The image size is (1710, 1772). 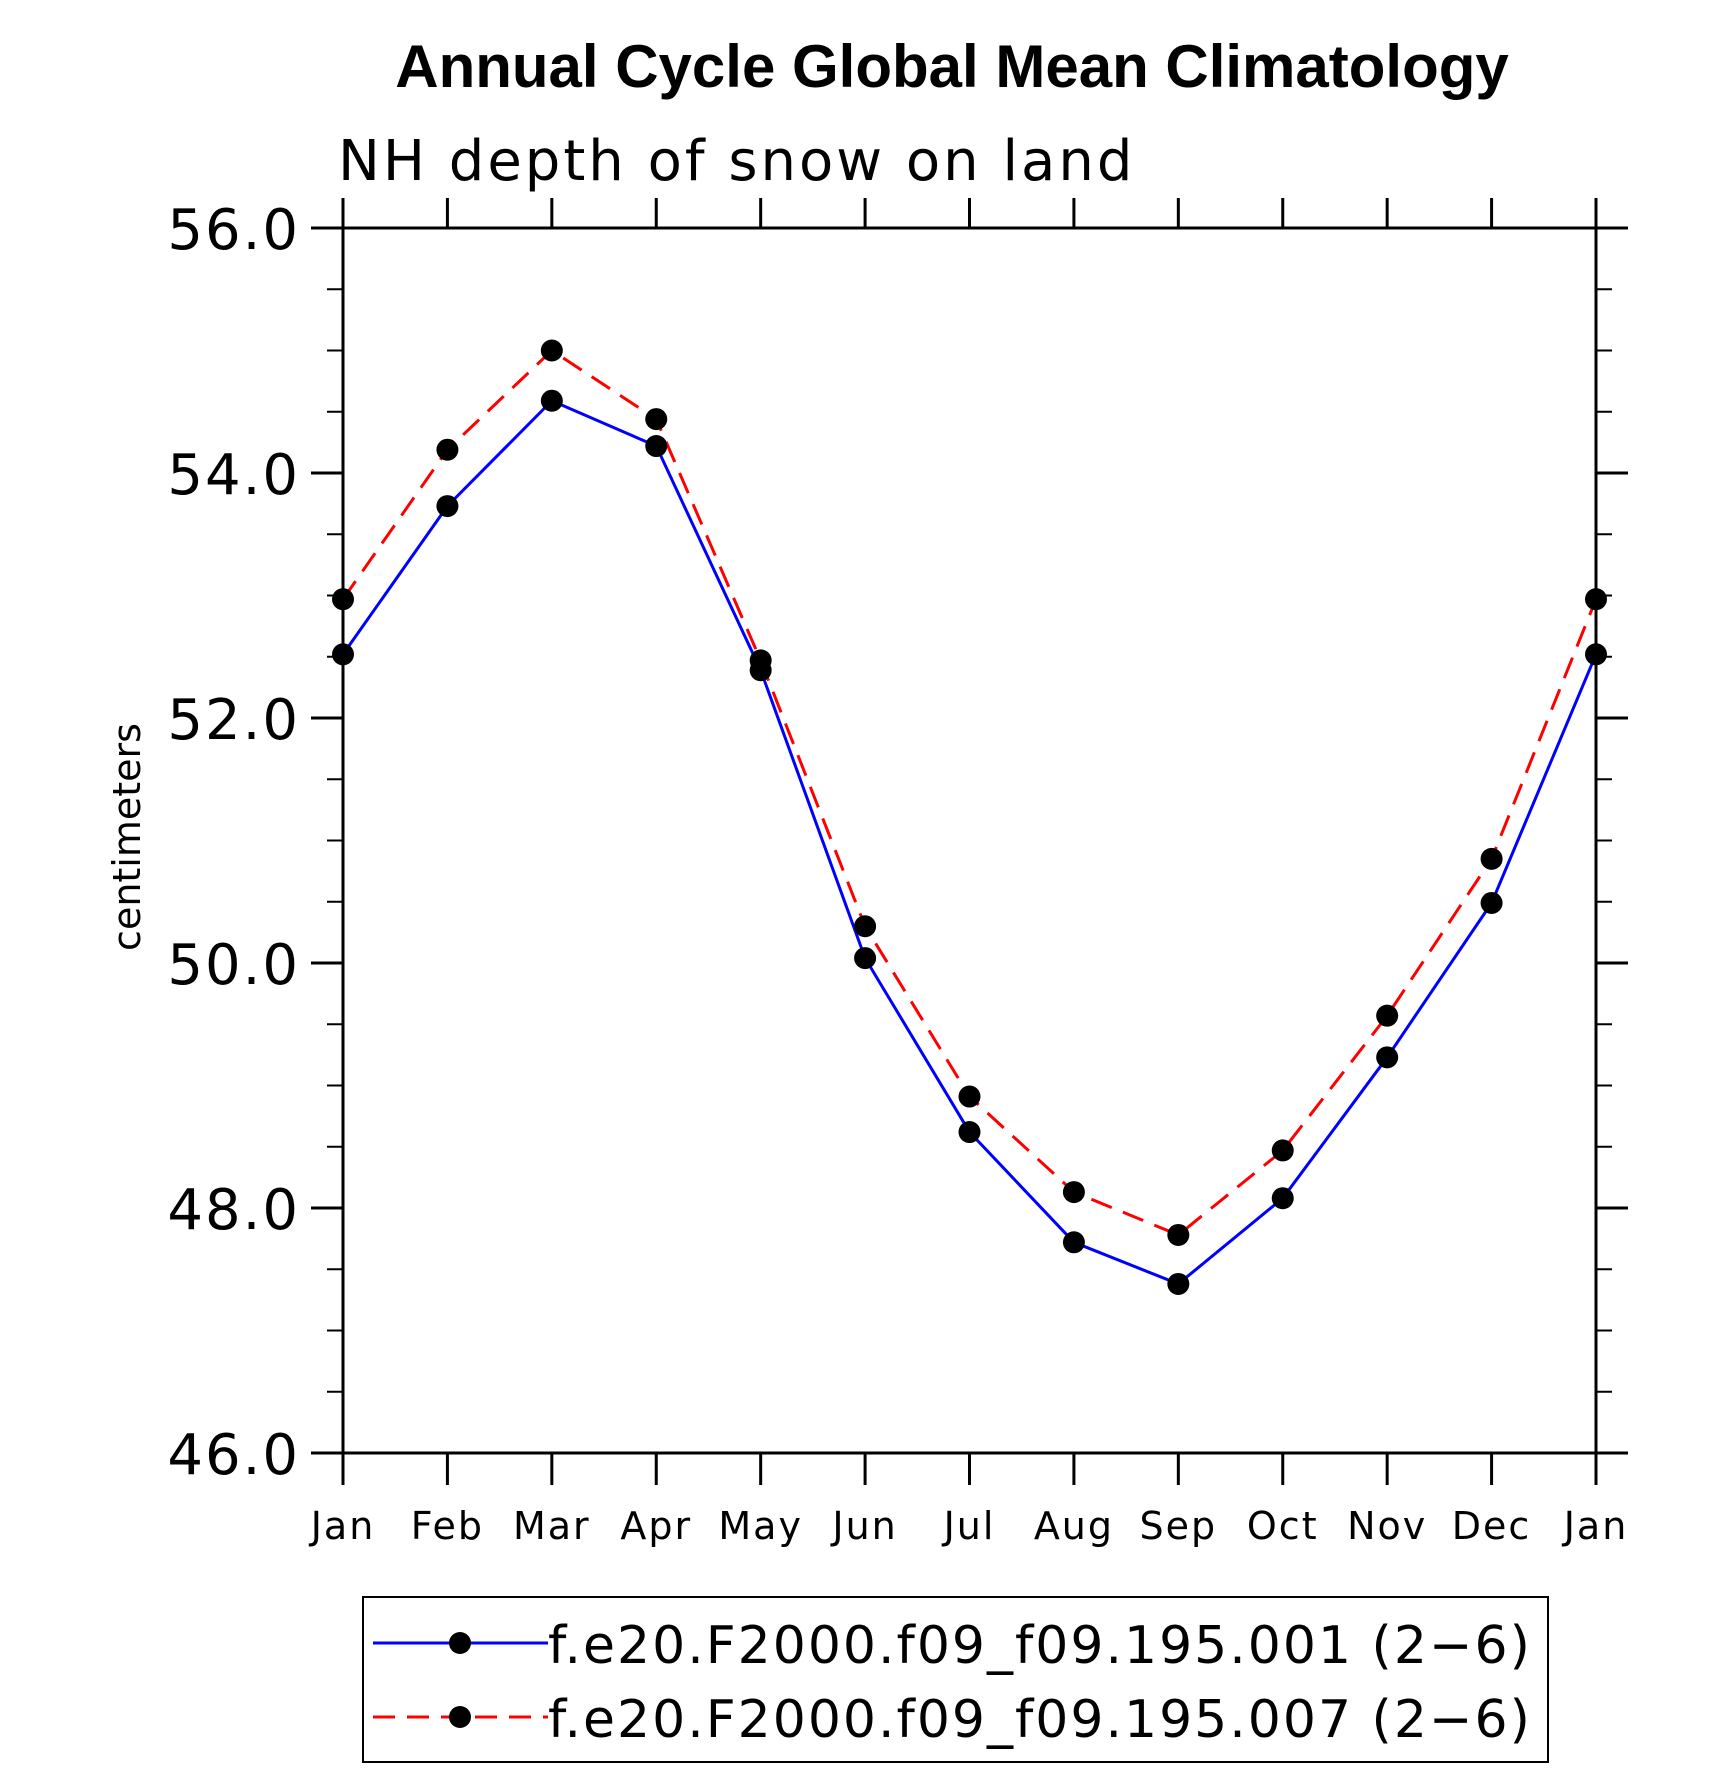 I want to click on y-tick-label: 56.0, so click(x=233, y=230).